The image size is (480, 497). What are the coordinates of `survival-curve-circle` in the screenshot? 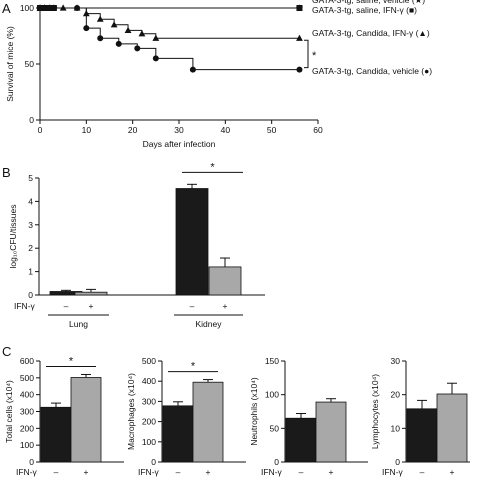 It's located at (170, 39).